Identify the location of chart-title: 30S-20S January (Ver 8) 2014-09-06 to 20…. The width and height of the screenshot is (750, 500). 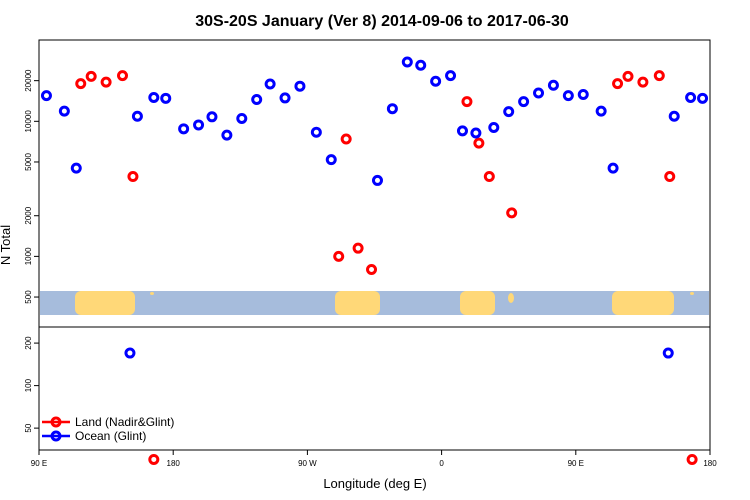
(382, 21).